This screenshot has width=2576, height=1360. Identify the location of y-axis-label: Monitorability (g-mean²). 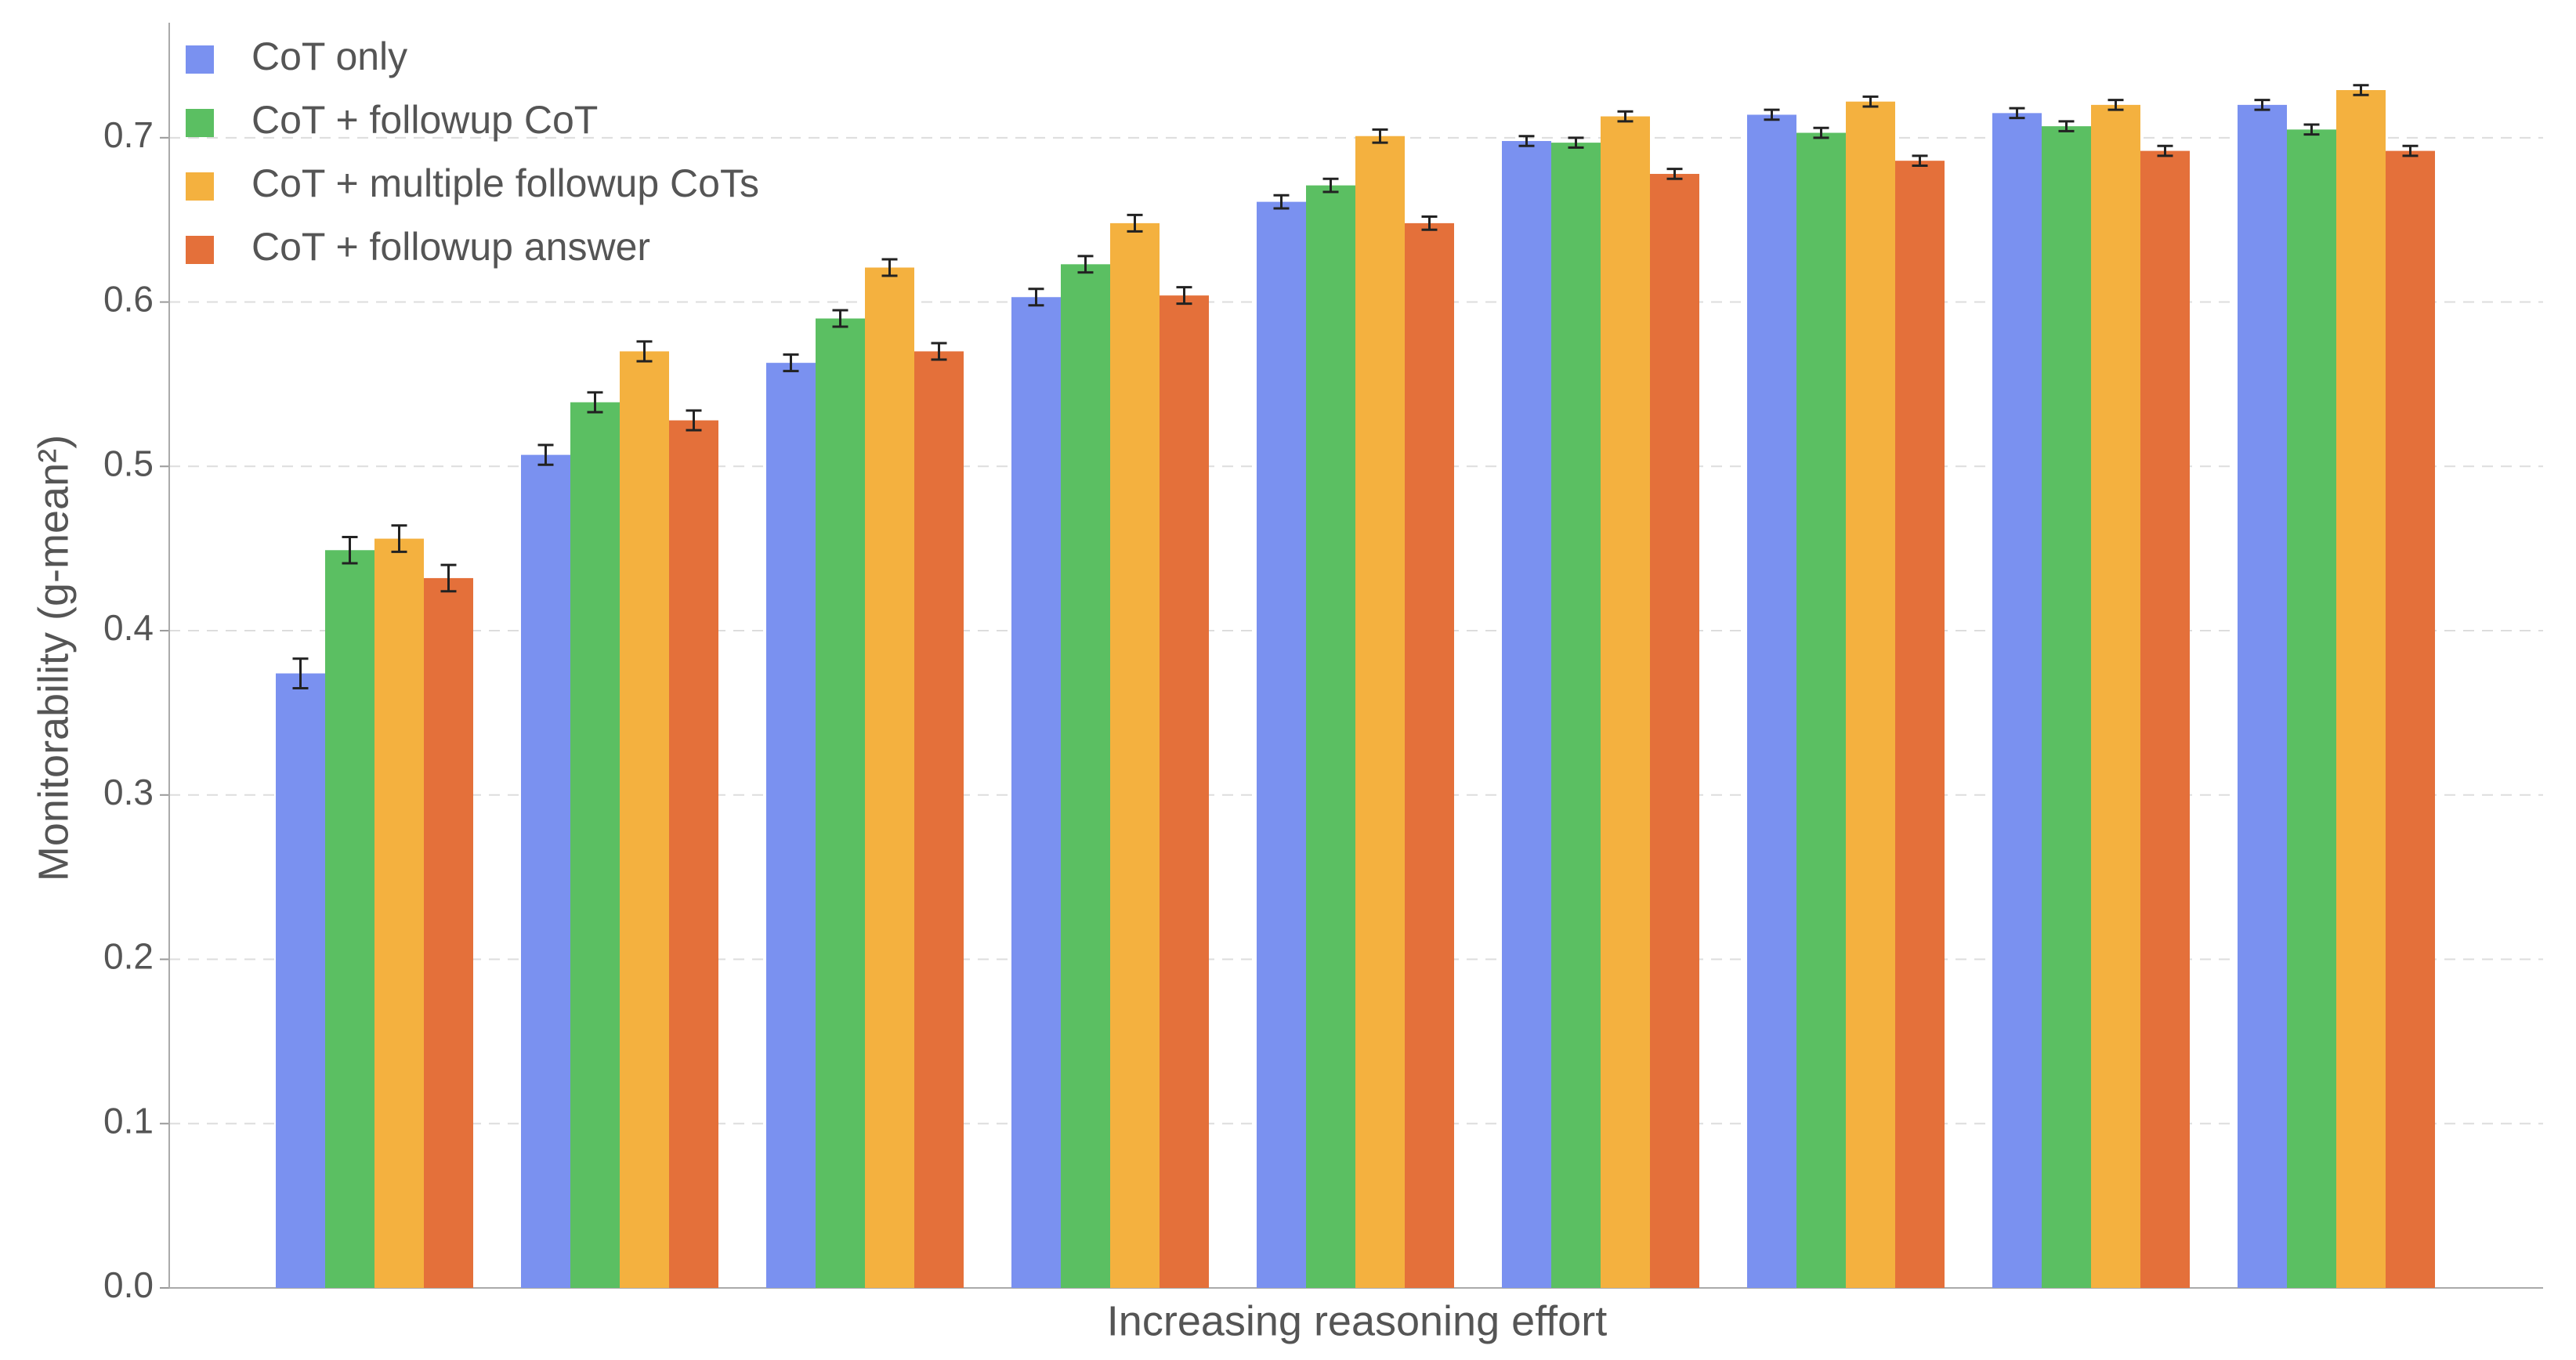
(53, 658).